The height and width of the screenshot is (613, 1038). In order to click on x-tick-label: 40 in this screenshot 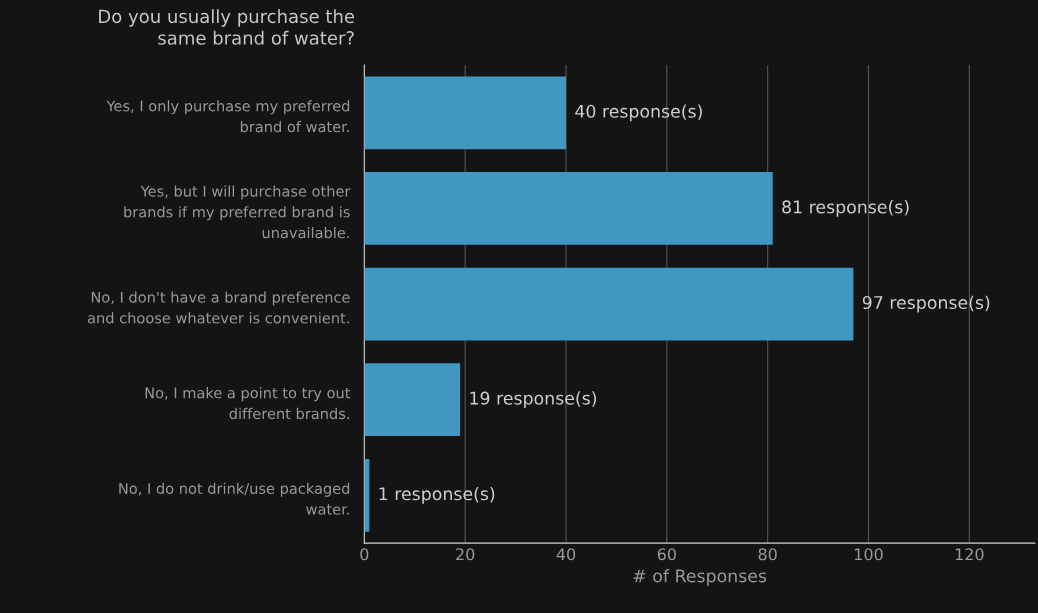, I will do `click(566, 554)`.